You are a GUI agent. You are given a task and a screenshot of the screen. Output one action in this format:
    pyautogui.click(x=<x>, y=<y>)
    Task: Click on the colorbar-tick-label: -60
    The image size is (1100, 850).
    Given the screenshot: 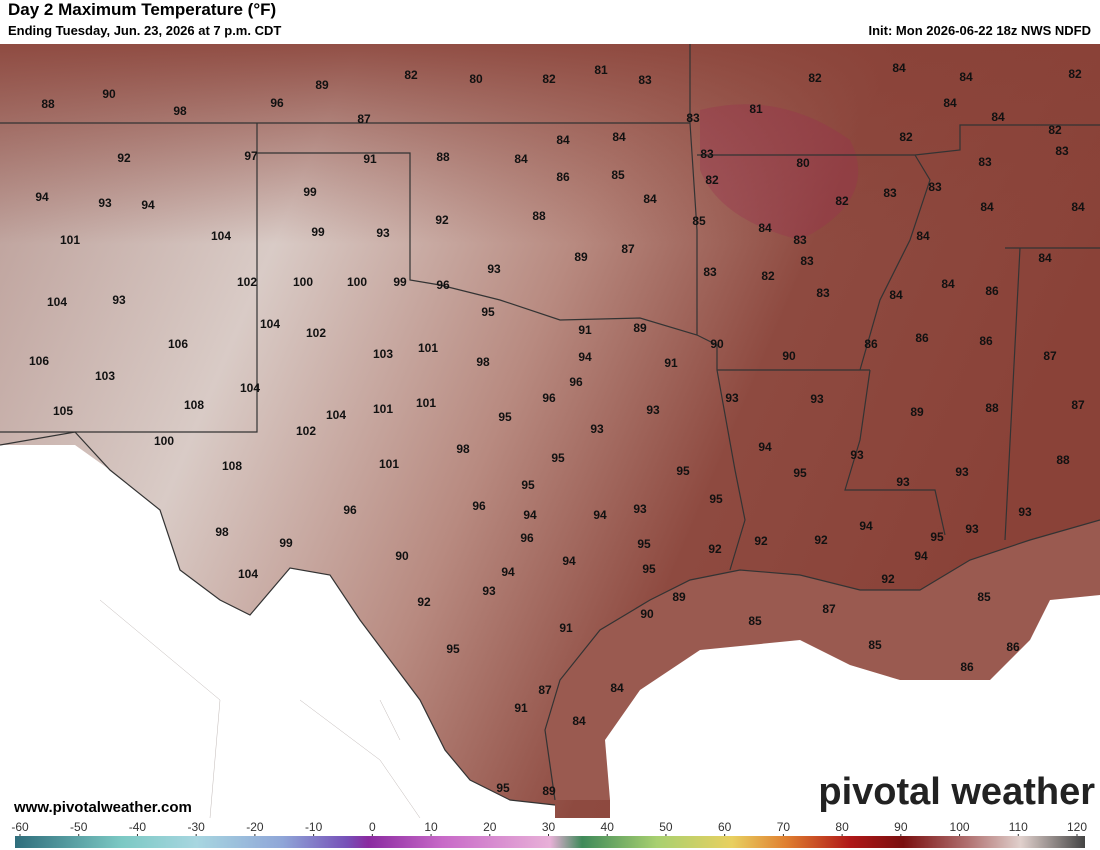 What is the action you would take?
    pyautogui.click(x=20, y=827)
    